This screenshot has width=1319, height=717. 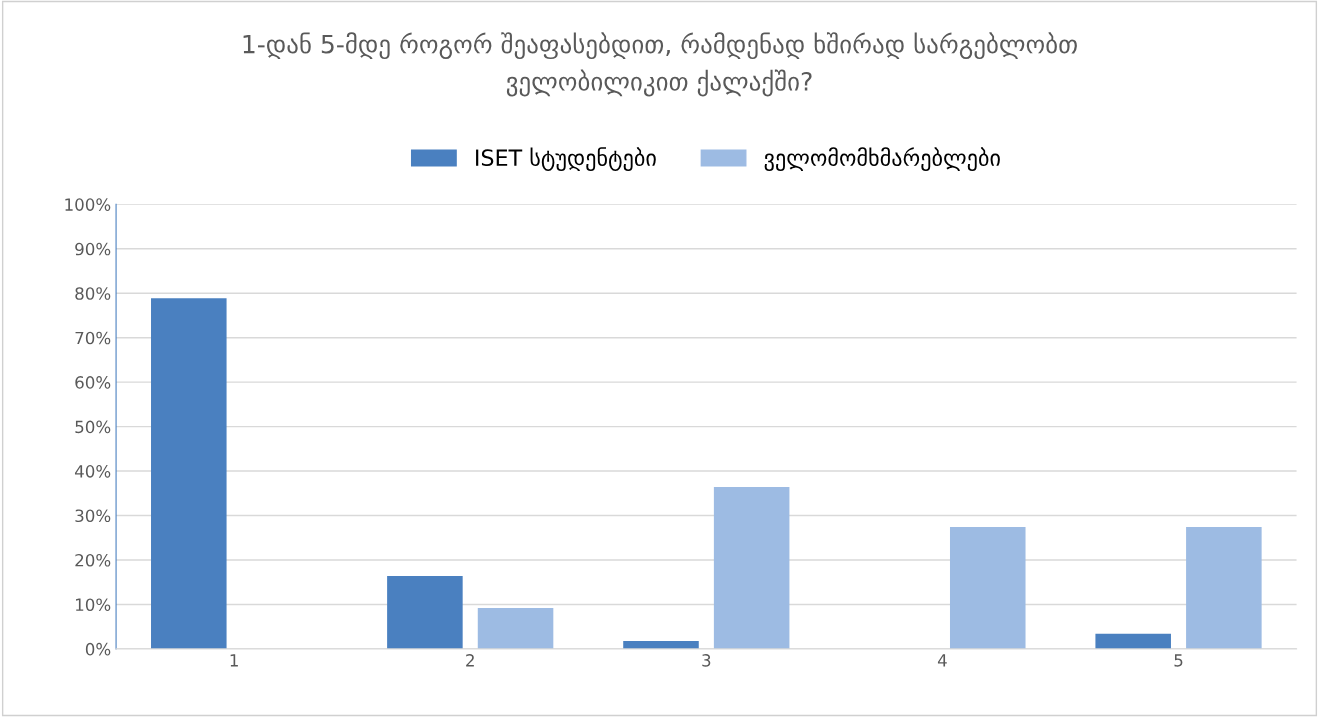 I want to click on x-tick-label: 2, so click(x=470, y=660).